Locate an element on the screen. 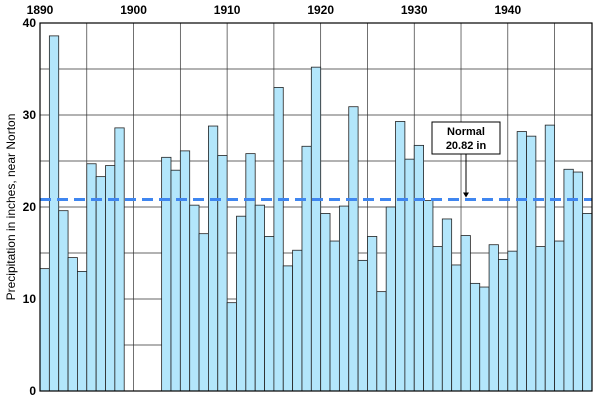 The width and height of the screenshot is (599, 402). bar-1944 is located at coordinates (549, 258).